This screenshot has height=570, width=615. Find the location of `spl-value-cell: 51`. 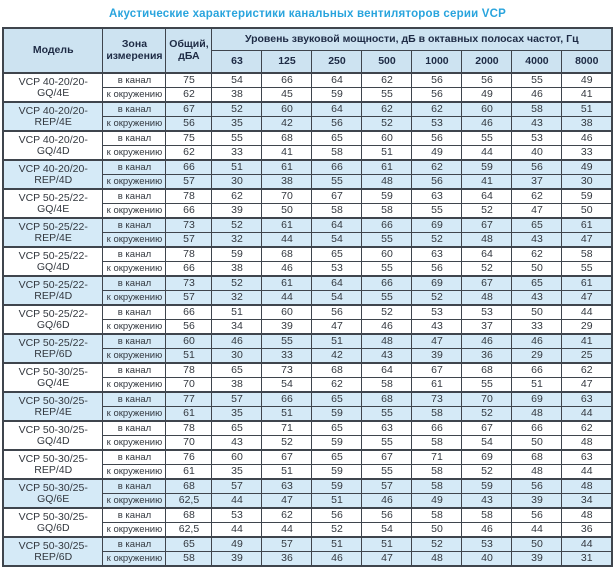

spl-value-cell: 51 is located at coordinates (237, 167).